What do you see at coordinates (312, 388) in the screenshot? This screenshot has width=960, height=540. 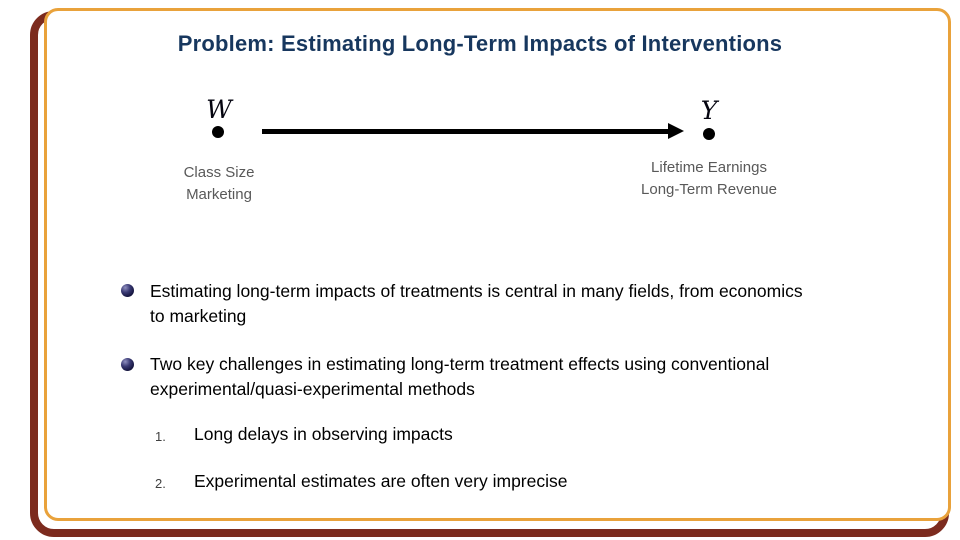 I see `bullet-line: experimental/quasi-experimental methods` at bounding box center [312, 388].